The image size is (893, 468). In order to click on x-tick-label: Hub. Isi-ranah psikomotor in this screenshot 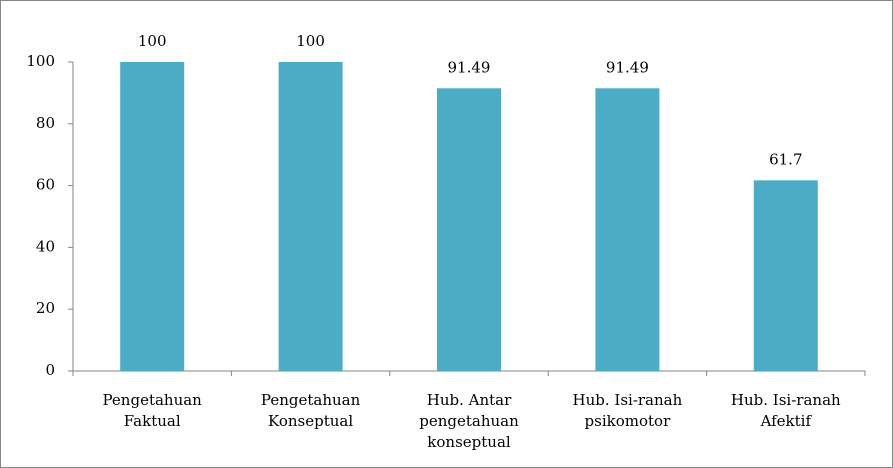, I will do `click(628, 410)`.